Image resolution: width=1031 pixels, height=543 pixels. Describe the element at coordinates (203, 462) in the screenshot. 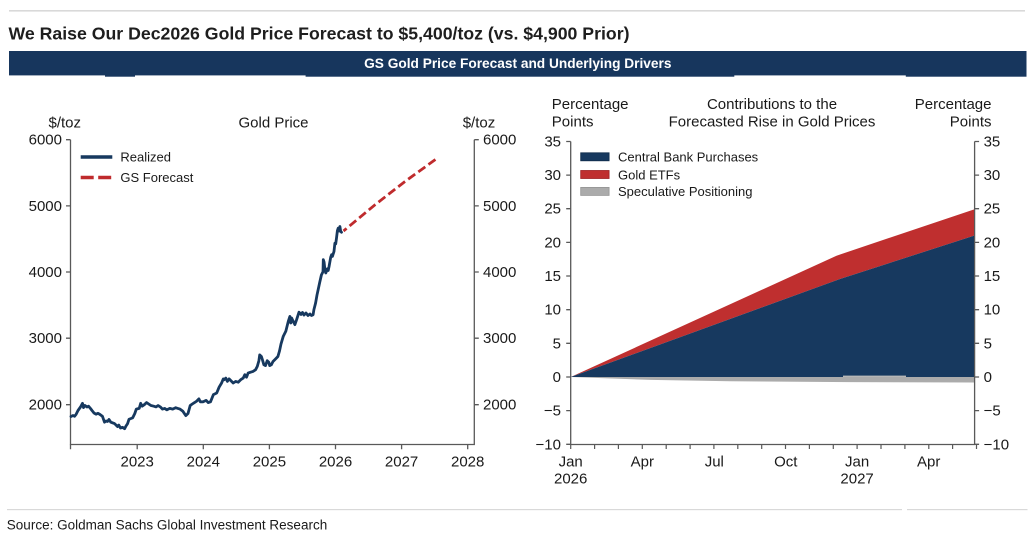

I see `svg-text: 2024` at that location.